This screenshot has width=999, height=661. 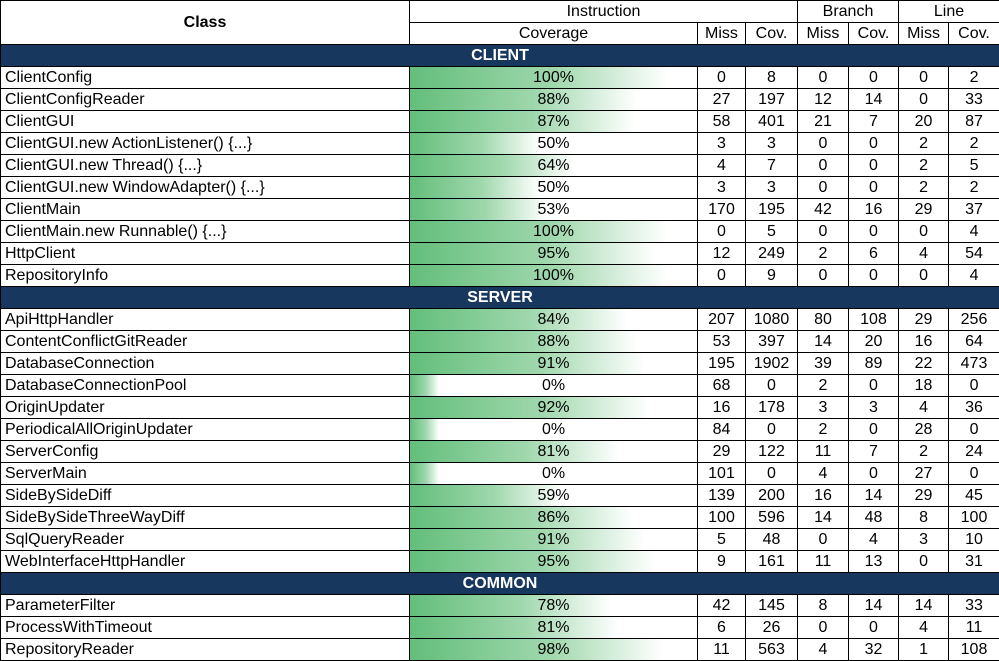 What do you see at coordinates (973, 209) in the screenshot?
I see `line-cov-cell: 37` at bounding box center [973, 209].